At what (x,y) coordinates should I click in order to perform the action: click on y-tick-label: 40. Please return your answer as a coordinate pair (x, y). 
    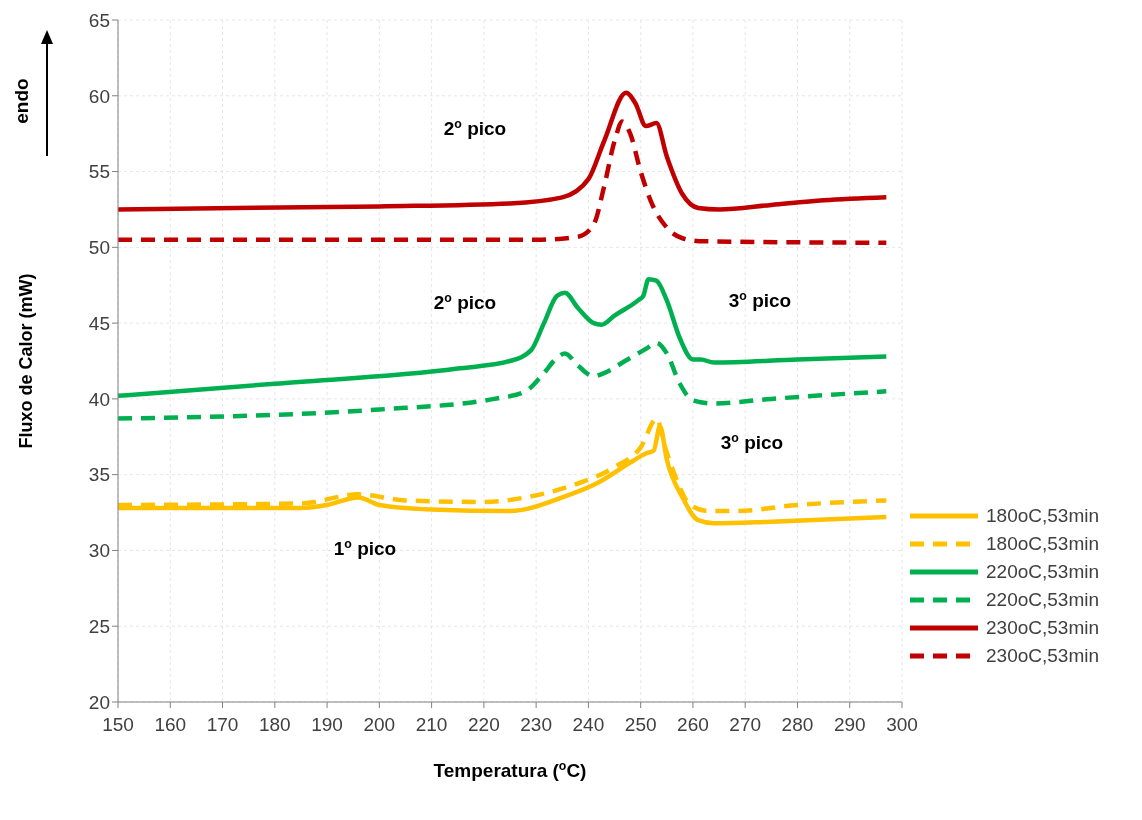
    Looking at the image, I should click on (99, 399).